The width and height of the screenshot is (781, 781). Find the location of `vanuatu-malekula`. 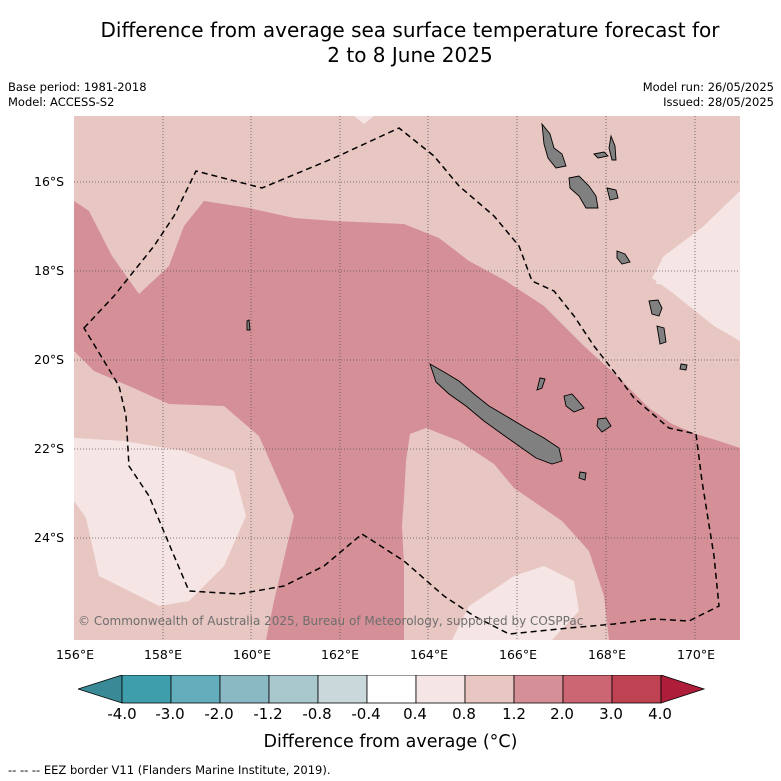

vanuatu-malekula is located at coordinates (583, 192).